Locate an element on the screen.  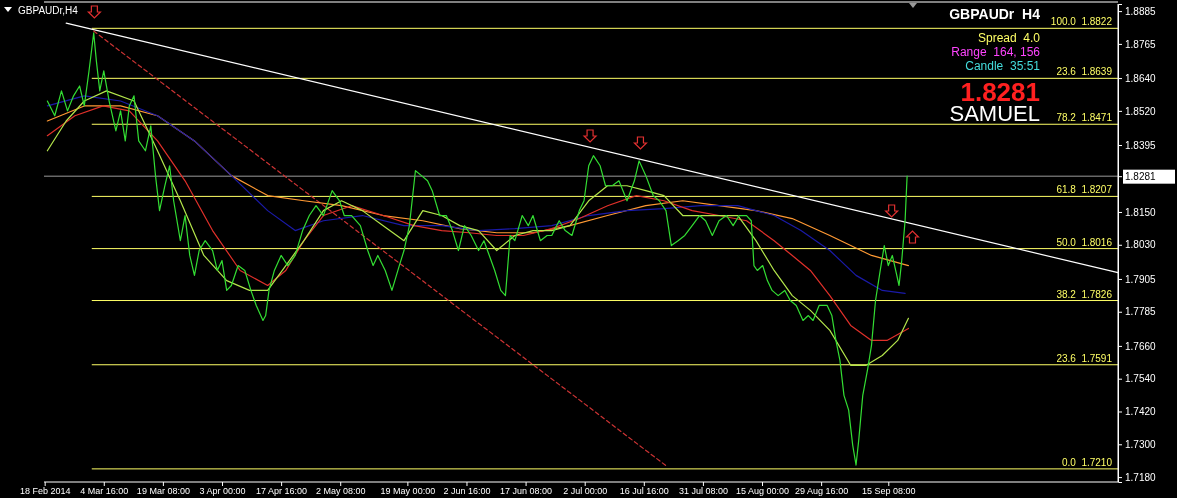
x-tick-label: 17 Jun 08:00 is located at coordinates (526, 490).